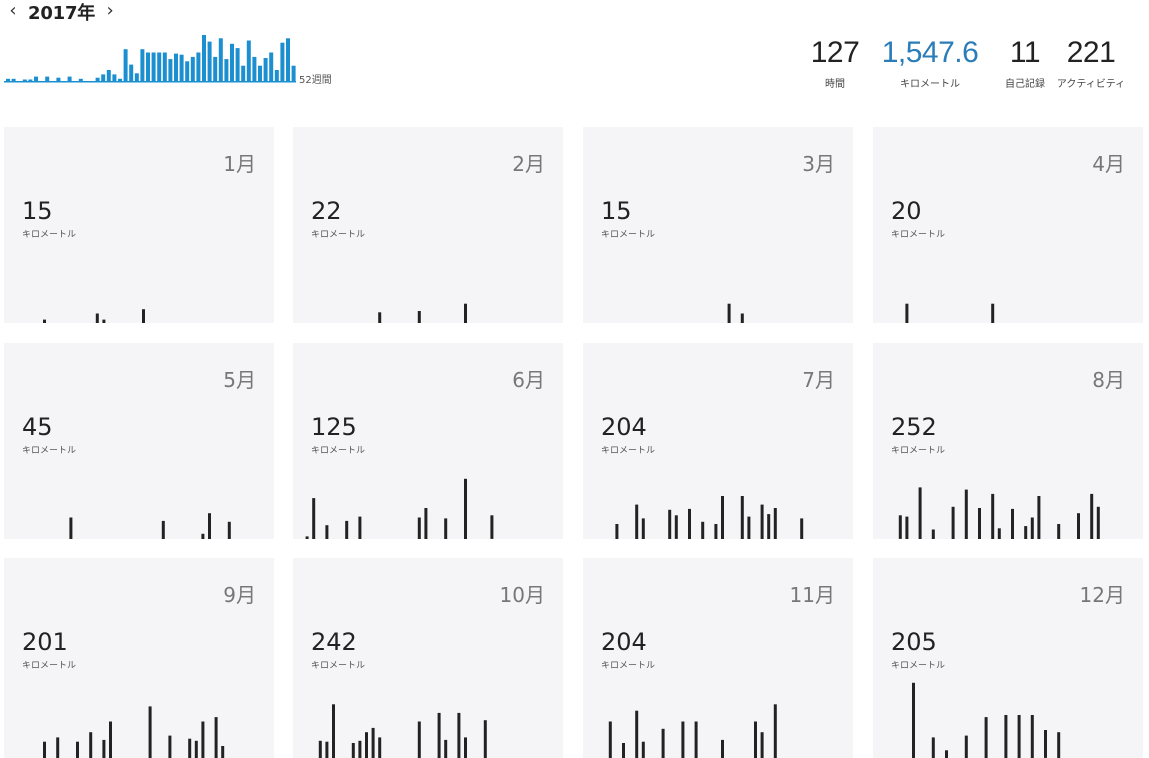 Image resolution: width=1149 pixels, height=758 pixels. What do you see at coordinates (522, 595) in the screenshot?
I see `month-label: 10月` at bounding box center [522, 595].